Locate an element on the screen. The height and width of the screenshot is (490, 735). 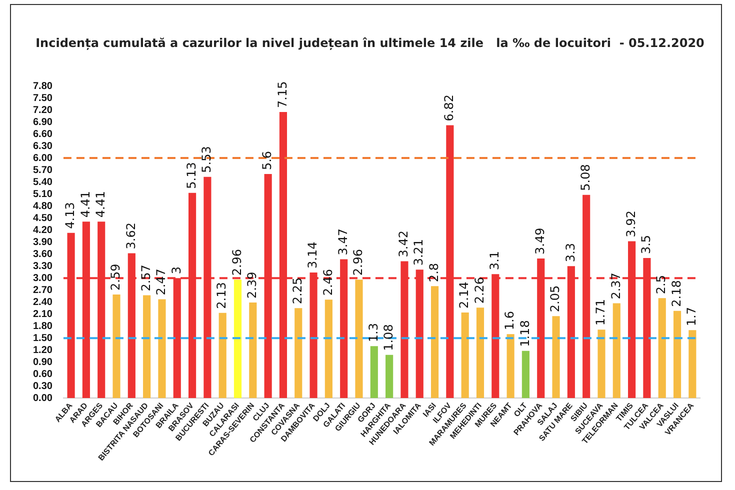
data-label: 3.21 is located at coordinates (419, 252).